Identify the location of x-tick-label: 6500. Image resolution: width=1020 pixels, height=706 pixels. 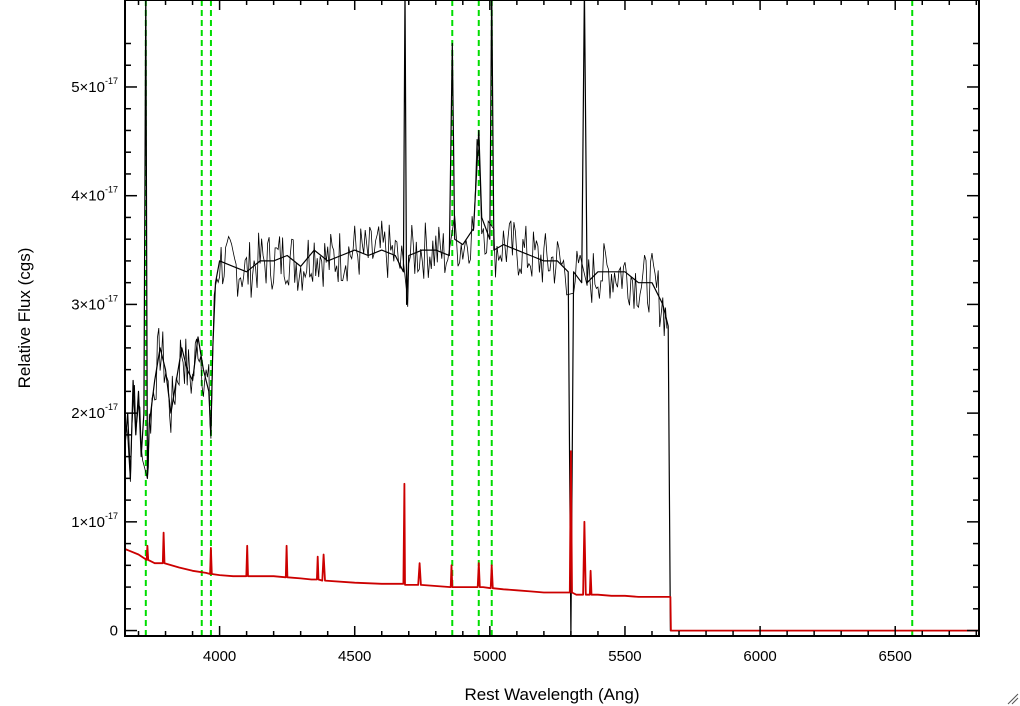
(895, 656).